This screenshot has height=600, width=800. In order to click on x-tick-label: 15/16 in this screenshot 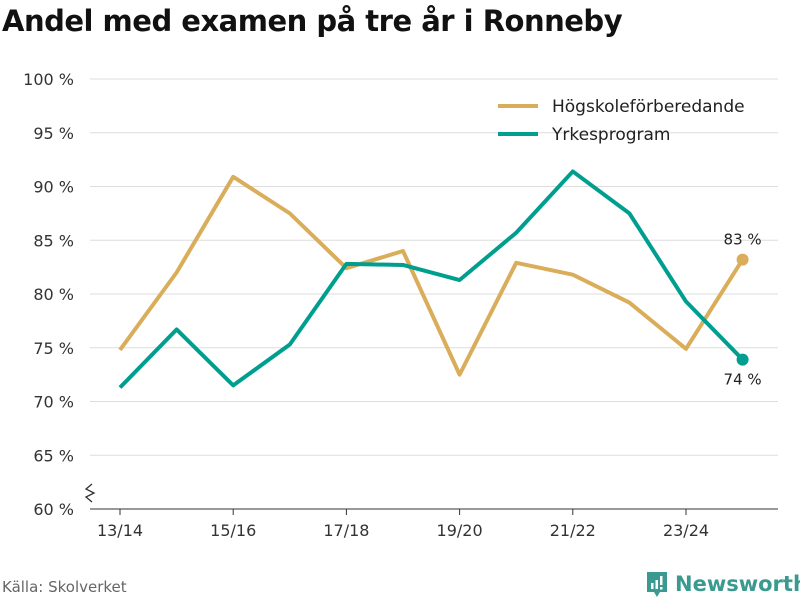, I will do `click(233, 530)`.